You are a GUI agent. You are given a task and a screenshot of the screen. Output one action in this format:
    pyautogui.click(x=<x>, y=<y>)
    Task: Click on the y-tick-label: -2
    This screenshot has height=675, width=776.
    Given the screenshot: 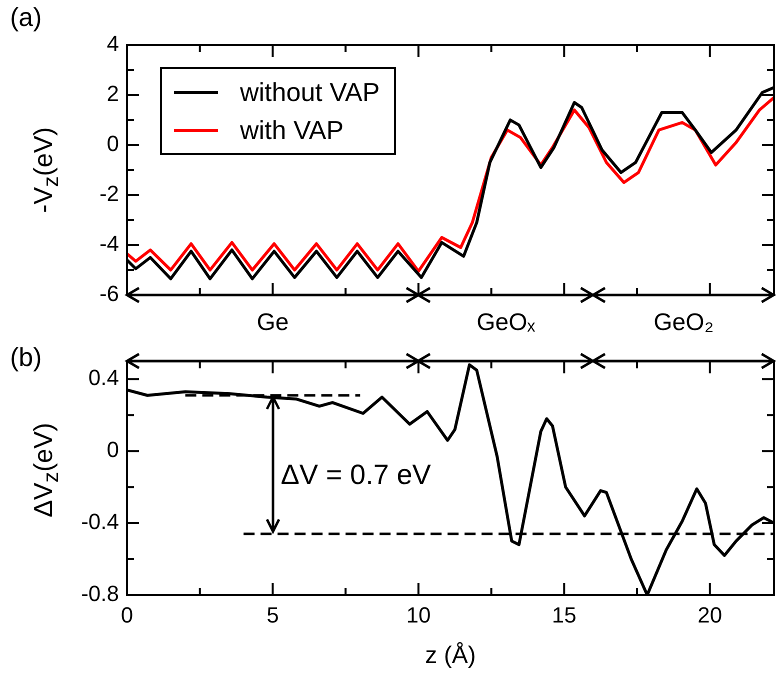 What is the action you would take?
    pyautogui.click(x=109, y=193)
    